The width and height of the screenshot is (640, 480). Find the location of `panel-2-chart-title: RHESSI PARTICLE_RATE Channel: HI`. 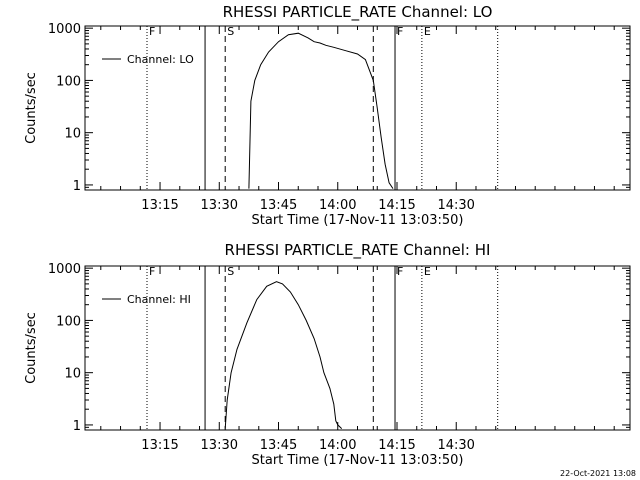

panel-2-chart-title: RHESSI PARTICLE_RATE Channel: HI is located at coordinates (358, 250).